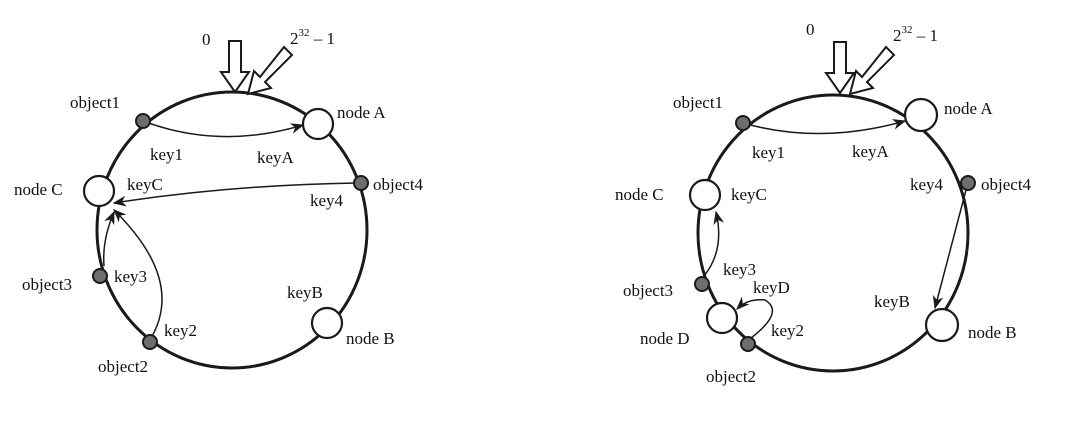 The image size is (1084, 434). Describe the element at coordinates (755, 317) in the screenshot. I see `key2-to-node-d-arrow` at that location.